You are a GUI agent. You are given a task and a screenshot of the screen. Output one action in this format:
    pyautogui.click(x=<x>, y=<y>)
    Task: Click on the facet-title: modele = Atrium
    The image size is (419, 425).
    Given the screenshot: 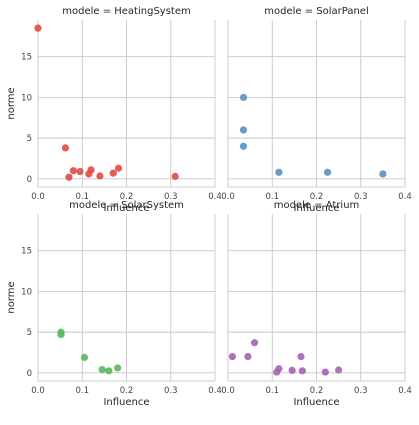 What is the action you would take?
    pyautogui.click(x=317, y=205)
    